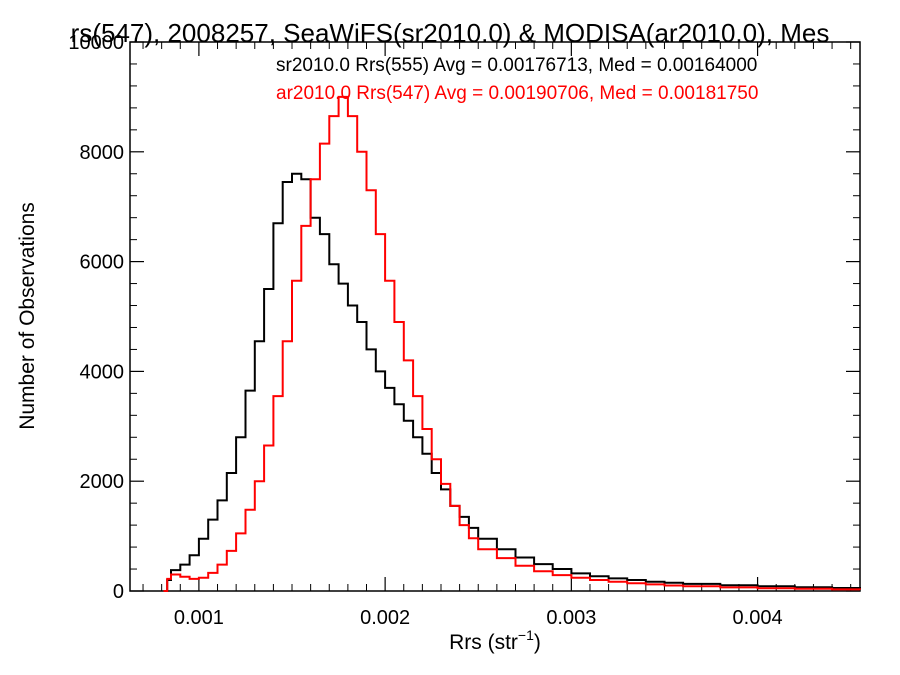 The width and height of the screenshot is (900, 675). Describe the element at coordinates (27, 316) in the screenshot. I see `y-axis-title: Number of Observations` at that location.